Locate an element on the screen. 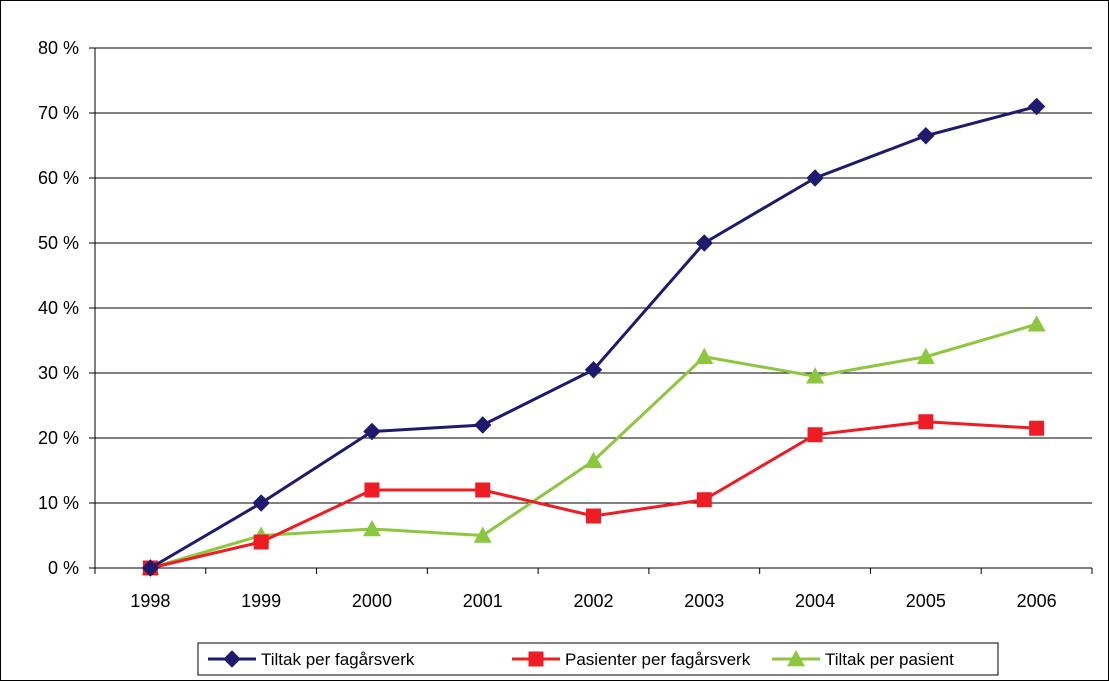  y-tick-label: 70 % is located at coordinates (58, 113).